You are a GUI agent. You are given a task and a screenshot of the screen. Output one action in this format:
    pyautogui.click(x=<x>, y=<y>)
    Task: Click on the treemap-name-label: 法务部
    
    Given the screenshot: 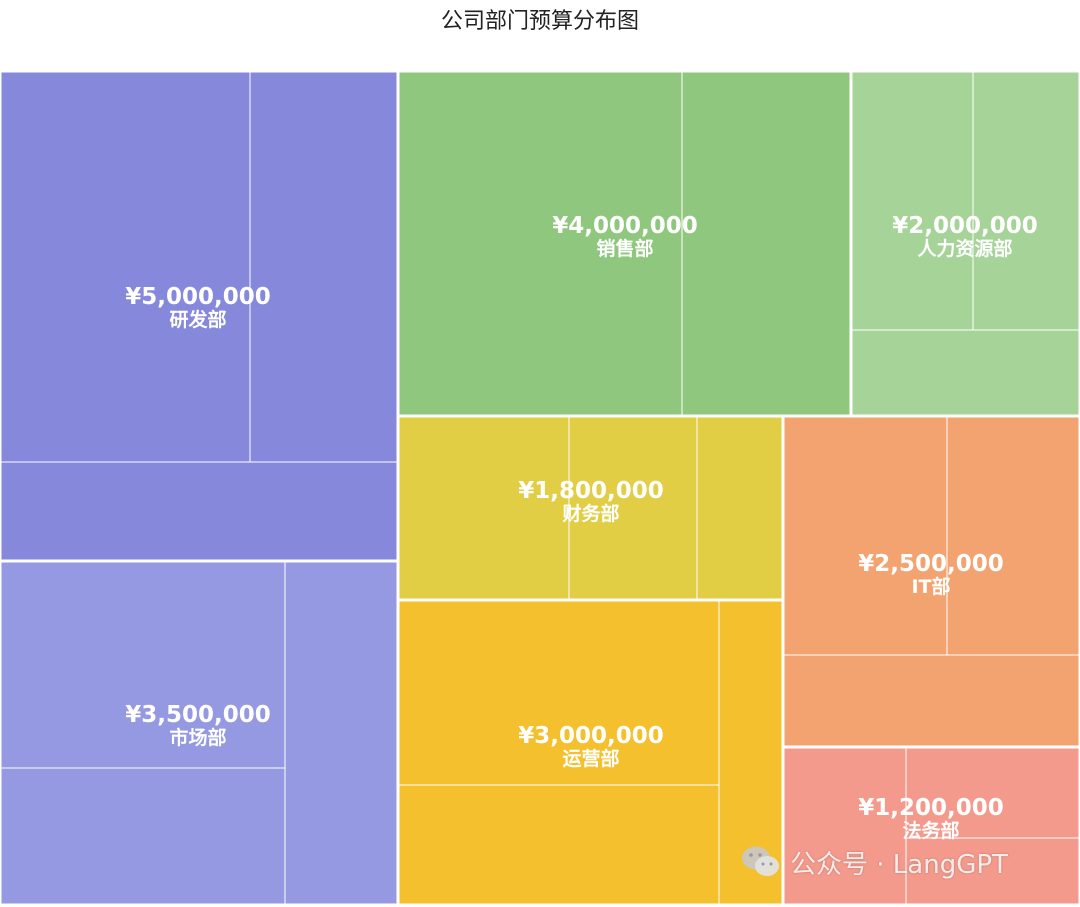 What is the action you would take?
    pyautogui.click(x=930, y=830)
    